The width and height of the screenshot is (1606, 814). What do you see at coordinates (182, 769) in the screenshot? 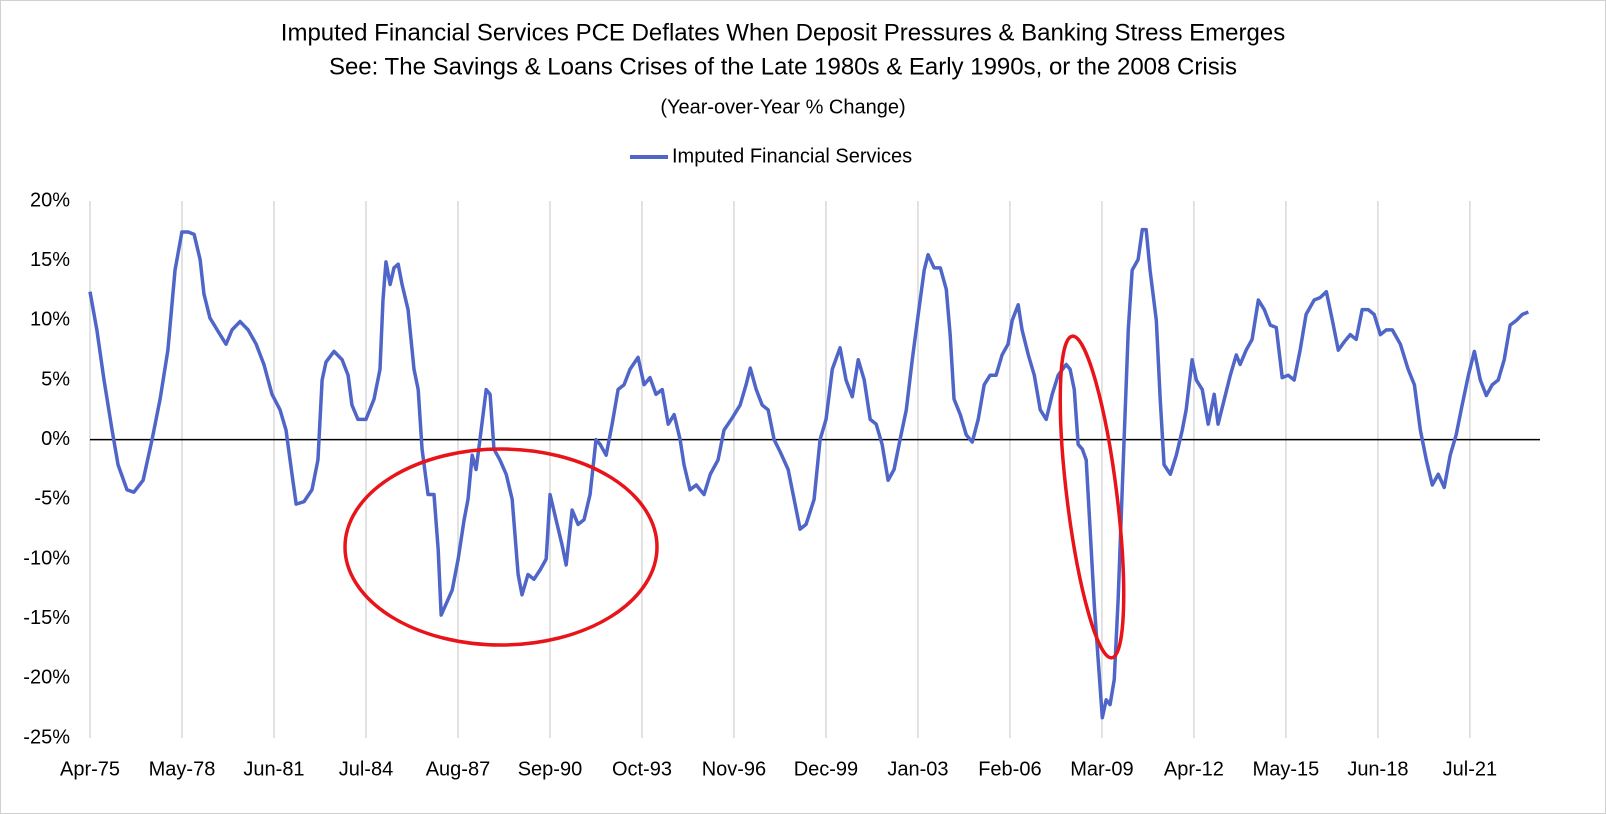
I see `x-tick-label: May-78` at bounding box center [182, 769].